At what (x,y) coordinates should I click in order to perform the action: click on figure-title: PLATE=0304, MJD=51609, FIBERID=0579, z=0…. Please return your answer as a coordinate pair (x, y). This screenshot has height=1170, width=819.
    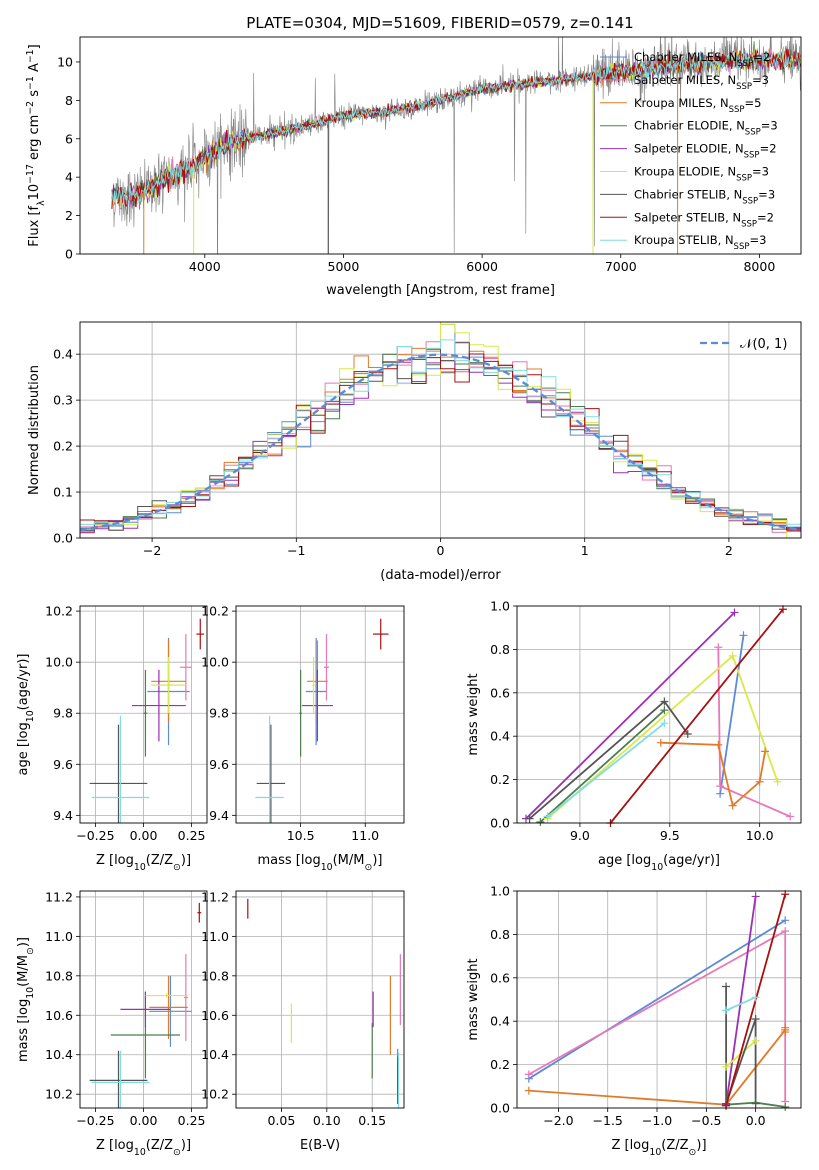
    Looking at the image, I should click on (439, 23).